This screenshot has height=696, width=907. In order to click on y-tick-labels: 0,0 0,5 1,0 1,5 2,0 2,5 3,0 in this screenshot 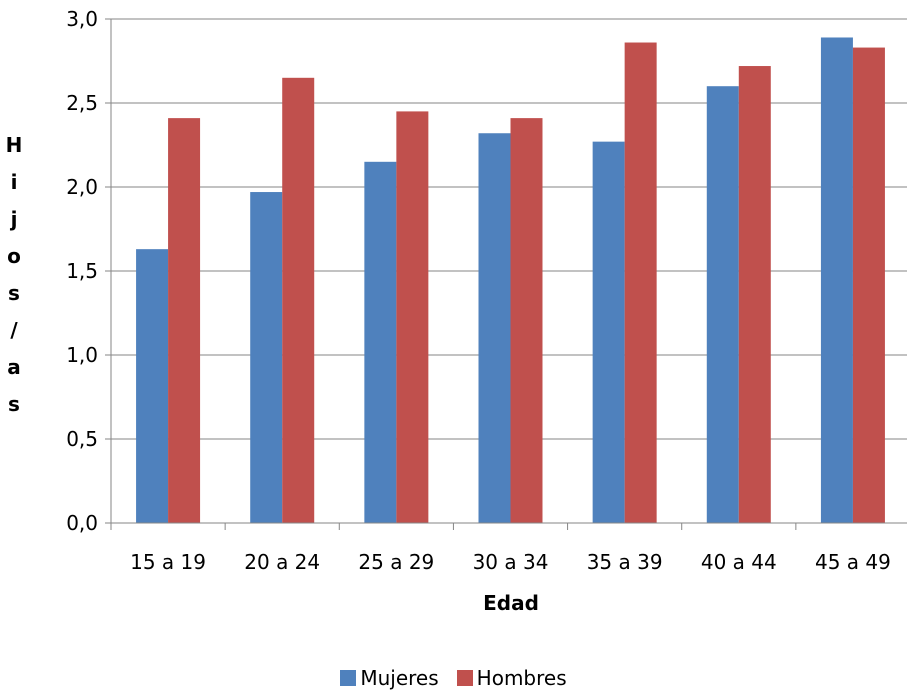, I will do `click(82, 271)`.